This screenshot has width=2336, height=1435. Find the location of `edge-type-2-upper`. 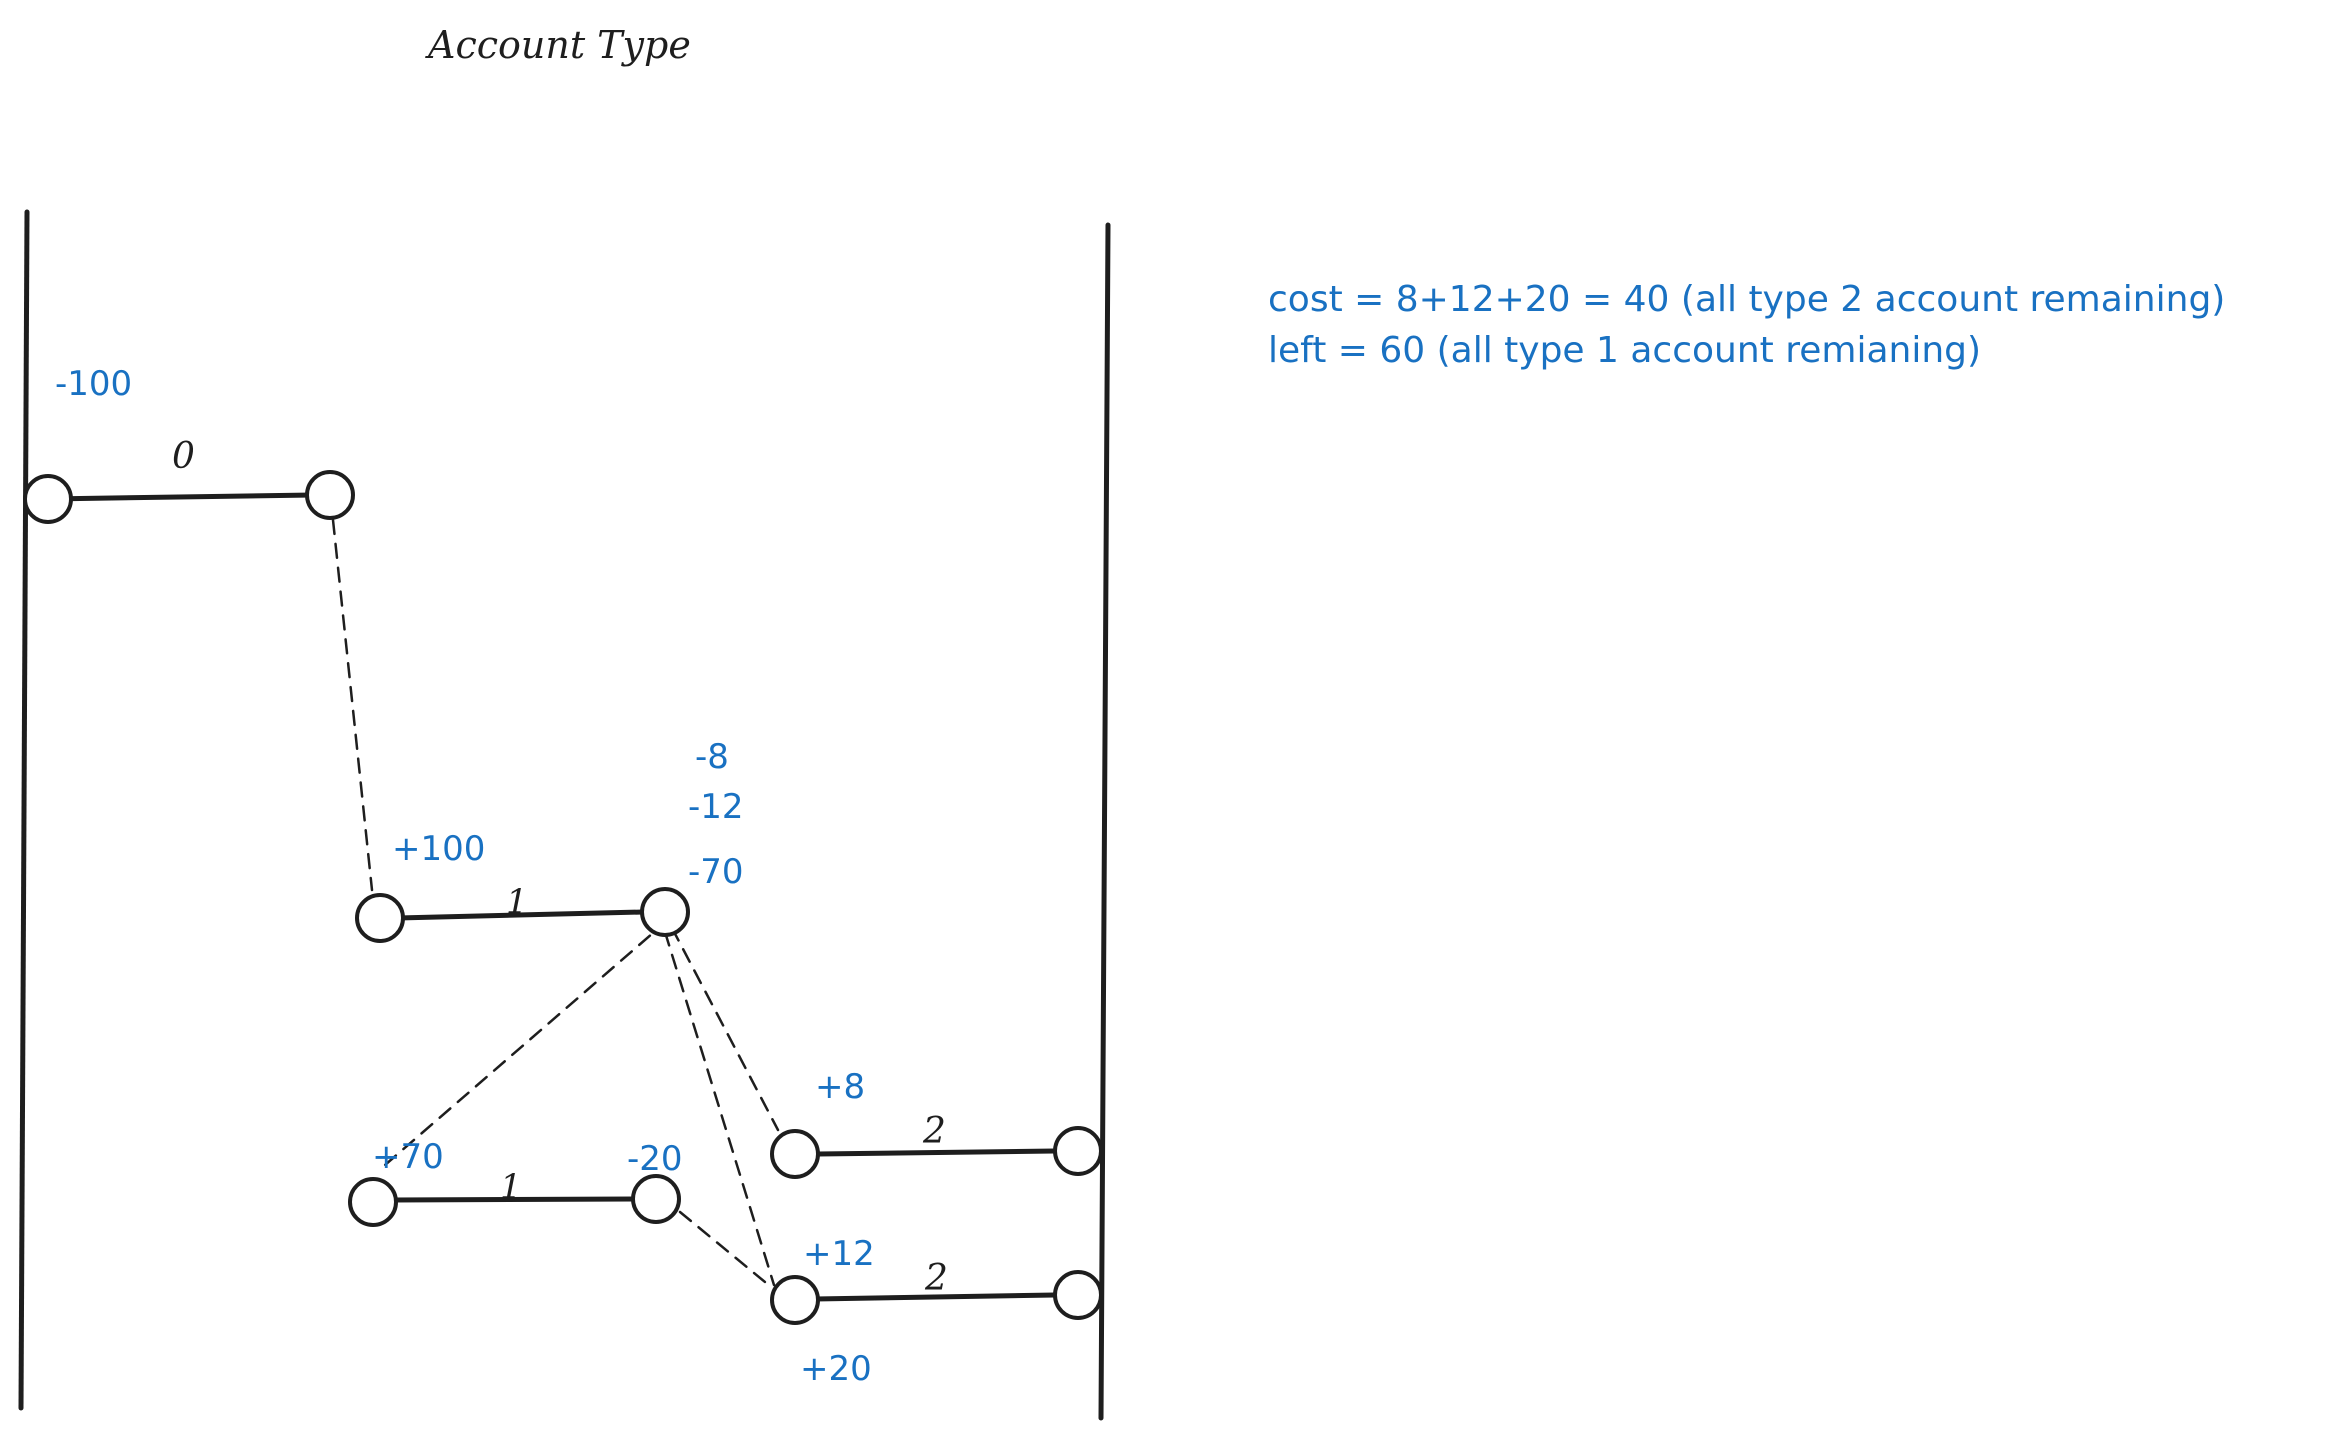

edge-type-2-upper is located at coordinates (936, 1152).